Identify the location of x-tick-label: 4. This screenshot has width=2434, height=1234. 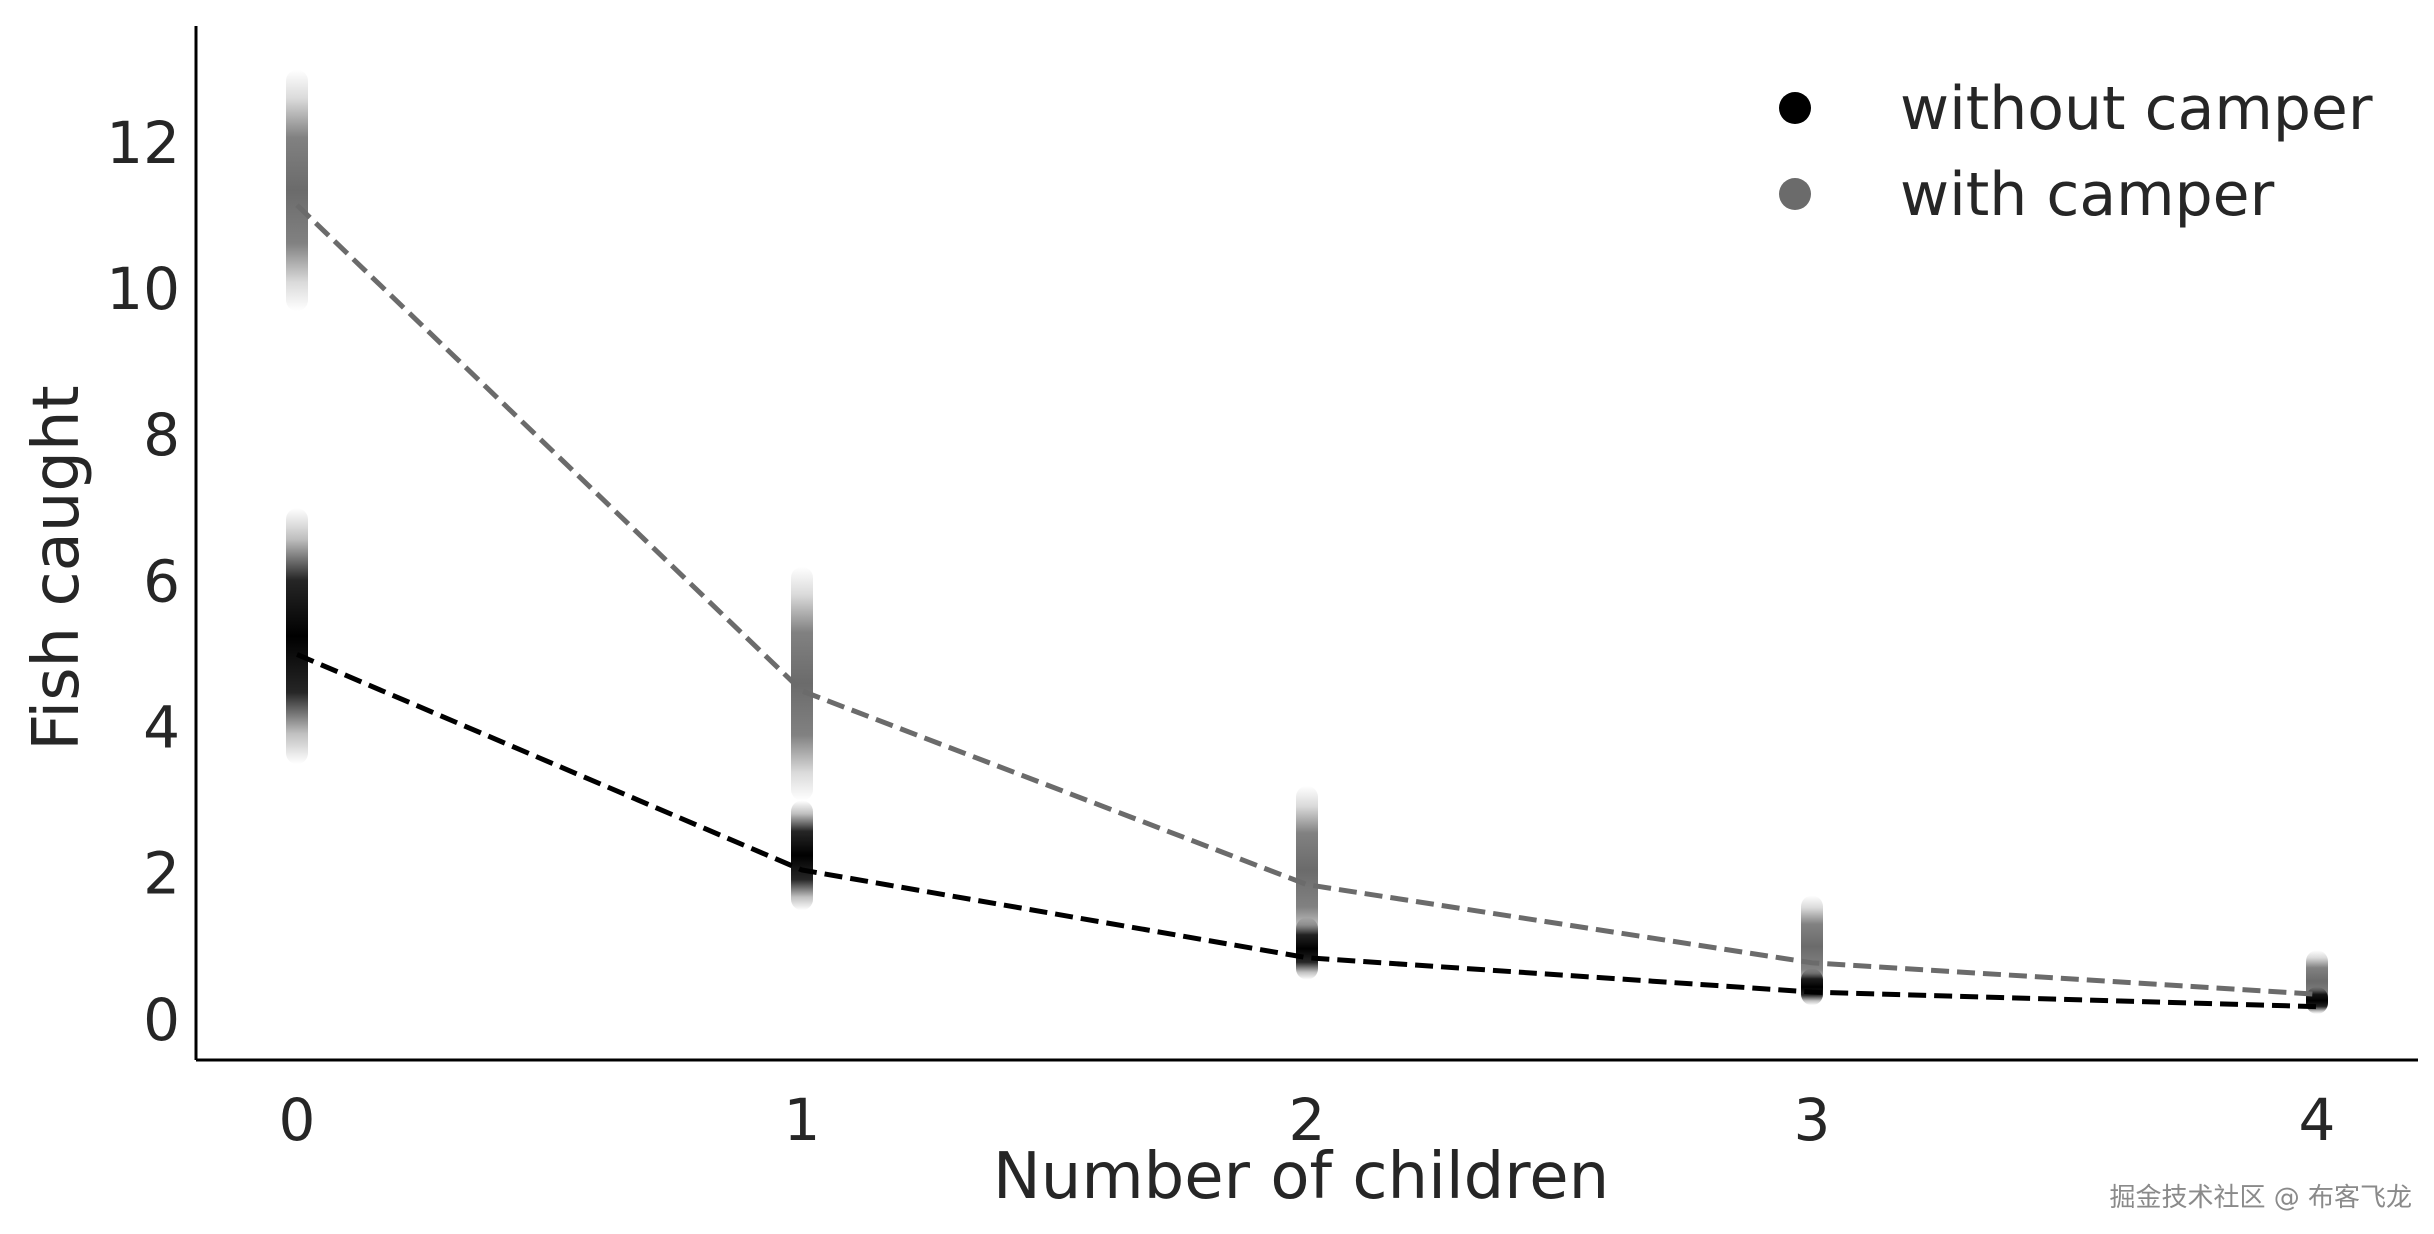
(2317, 1120).